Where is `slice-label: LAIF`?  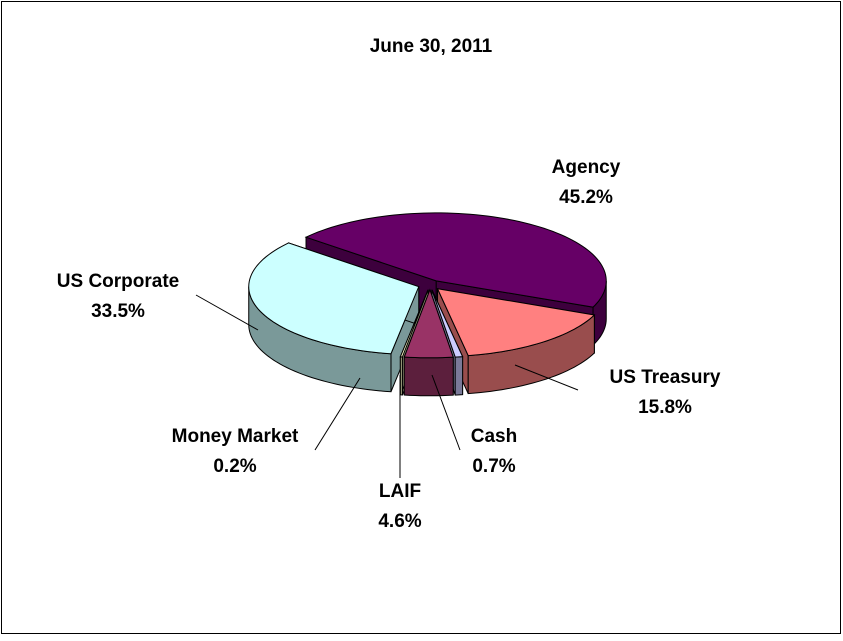 slice-label: LAIF is located at coordinates (400, 491).